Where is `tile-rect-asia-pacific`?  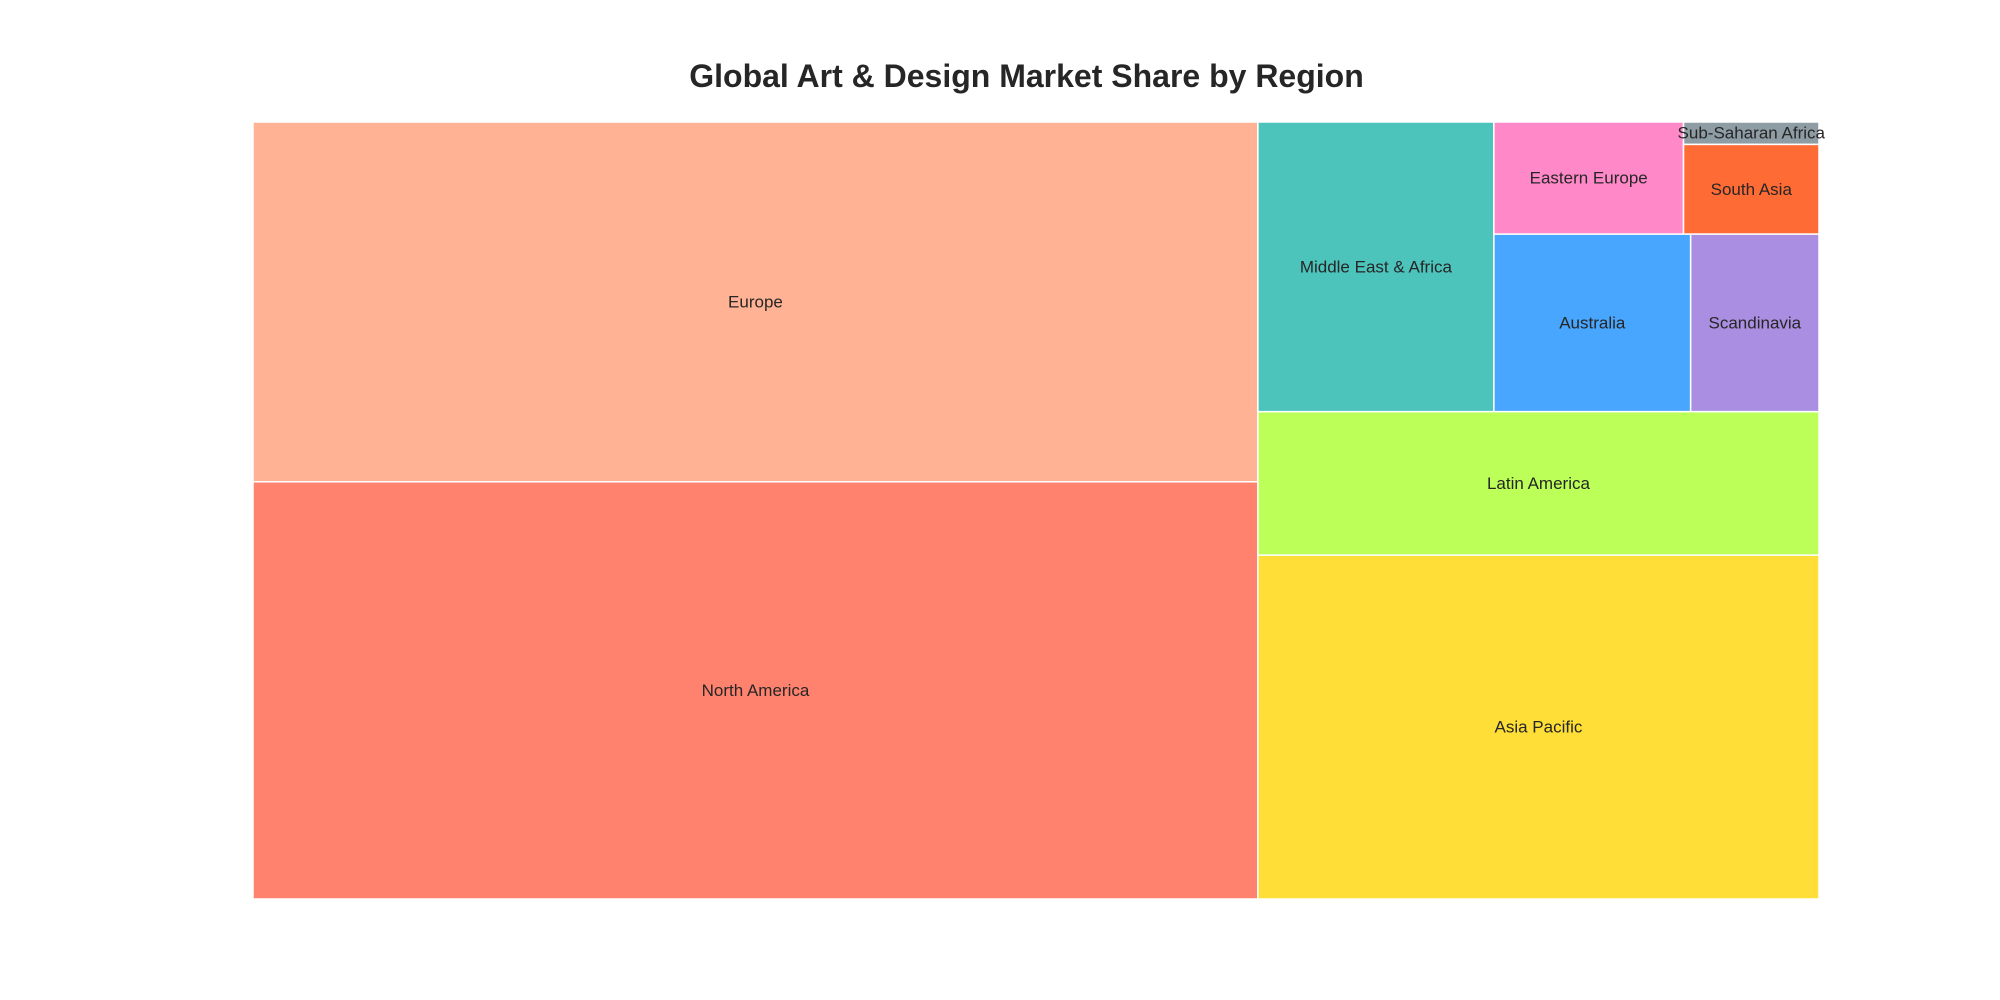 tile-rect-asia-pacific is located at coordinates (1538, 727).